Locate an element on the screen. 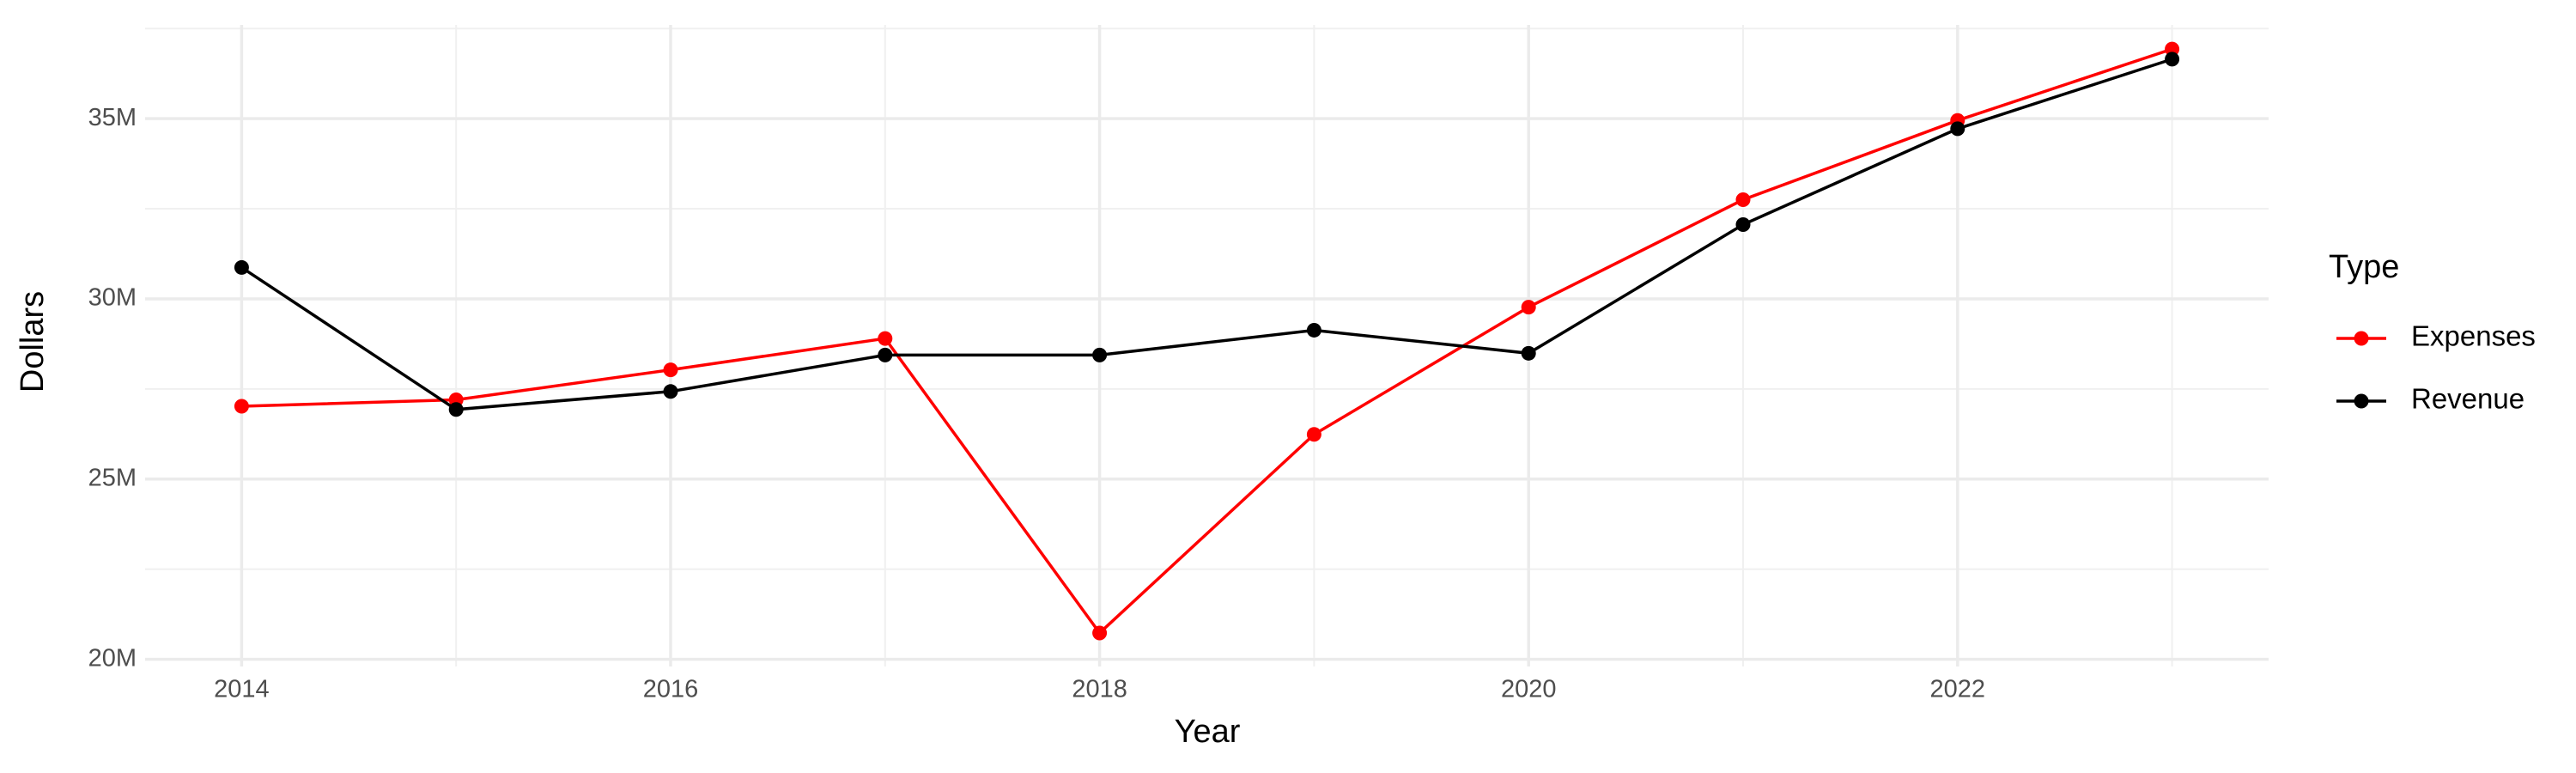  legend-label: Expenses is located at coordinates (2473, 336).